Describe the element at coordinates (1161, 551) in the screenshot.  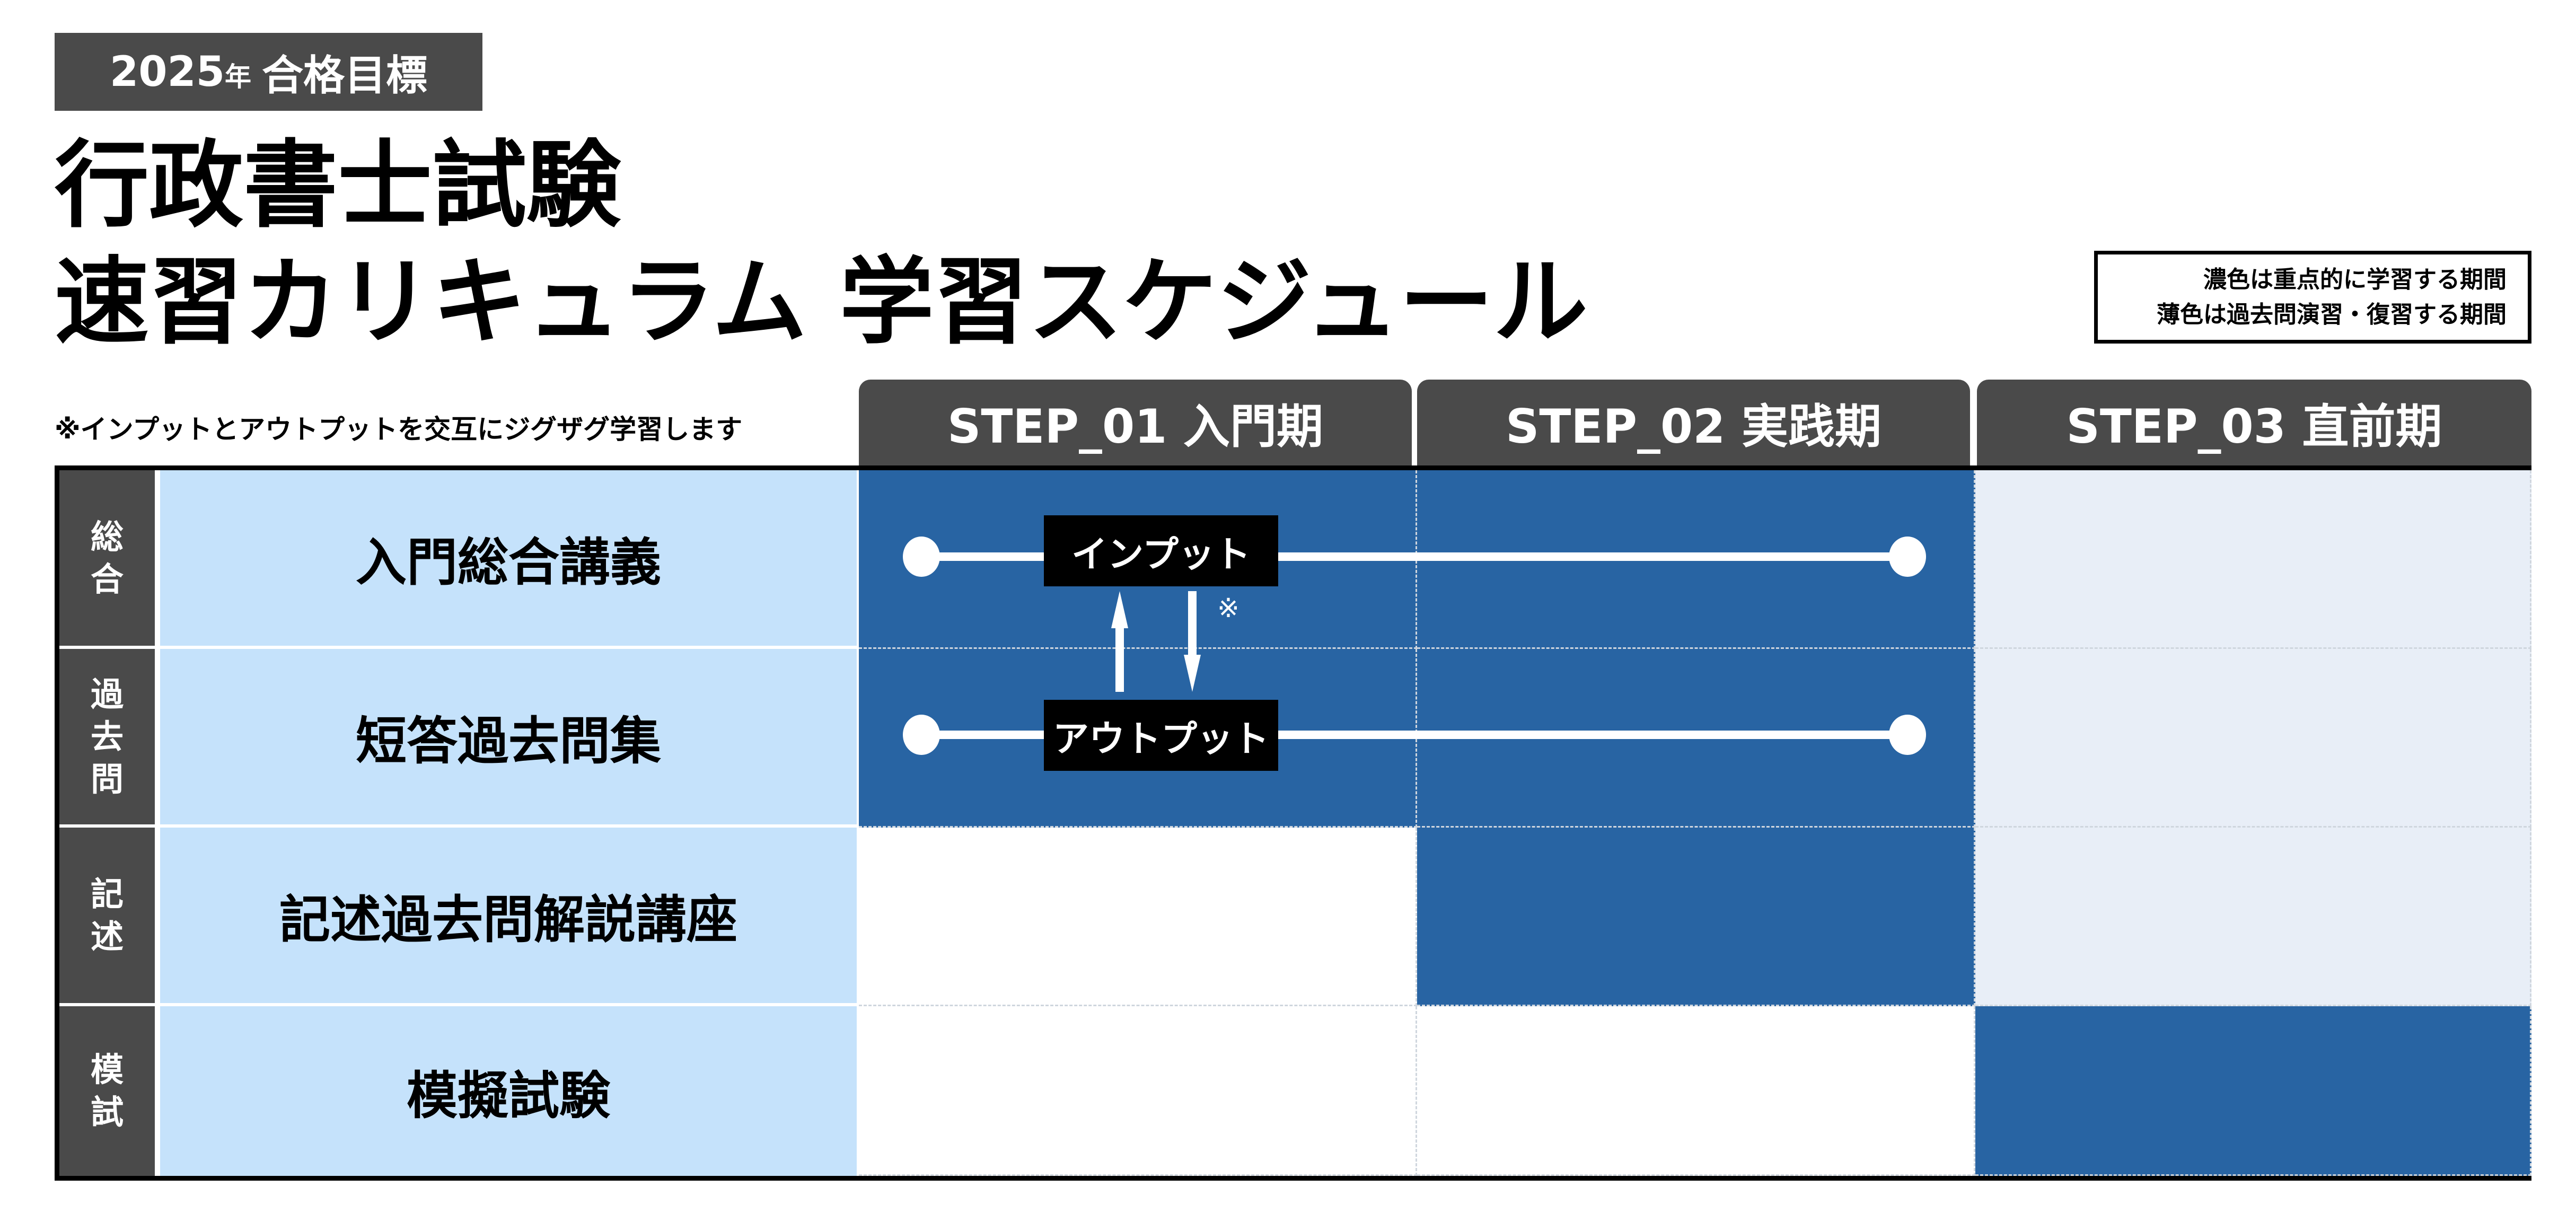
I see `input-tag: インプット` at that location.